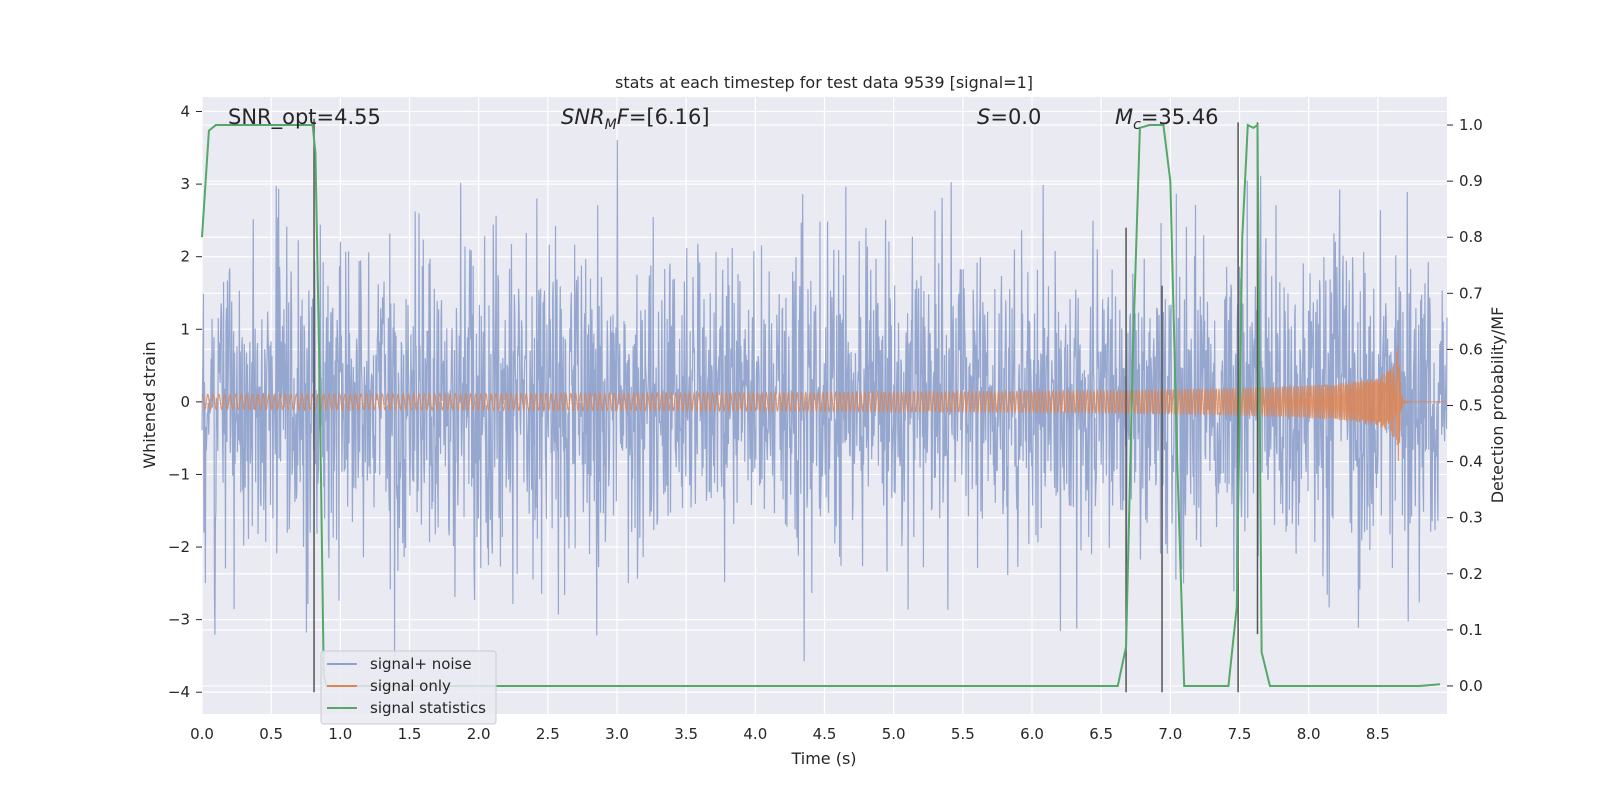 The image size is (1600, 800). What do you see at coordinates (1101, 734) in the screenshot?
I see `x-tick-label: 6.5` at bounding box center [1101, 734].